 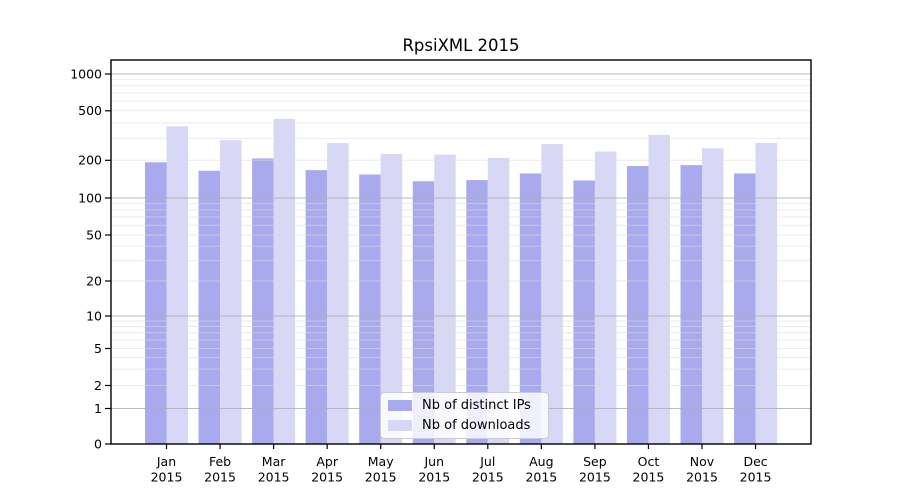 I want to click on x-tick-label-month: Mar, so click(x=274, y=461).